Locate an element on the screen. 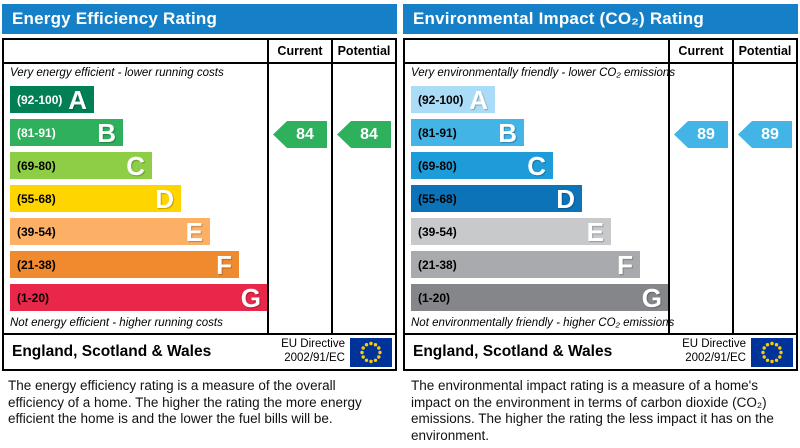 Image resolution: width=800 pixels, height=448 pixels. current-rating-arrow: 84 is located at coordinates (300, 134).